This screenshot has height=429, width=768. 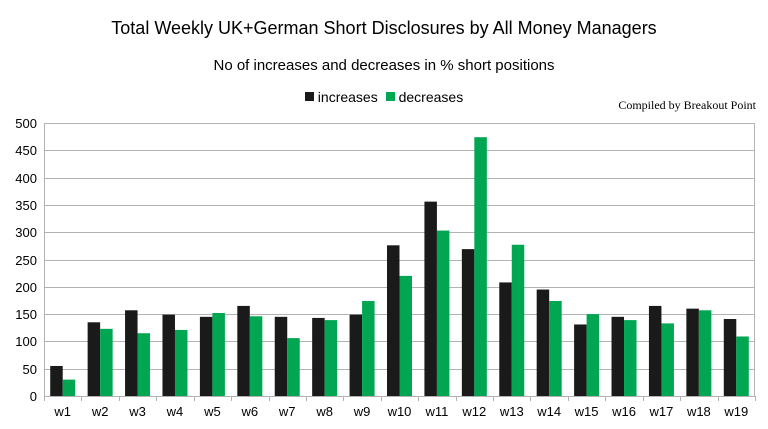 I want to click on x-tick-label: w8, so click(x=324, y=411).